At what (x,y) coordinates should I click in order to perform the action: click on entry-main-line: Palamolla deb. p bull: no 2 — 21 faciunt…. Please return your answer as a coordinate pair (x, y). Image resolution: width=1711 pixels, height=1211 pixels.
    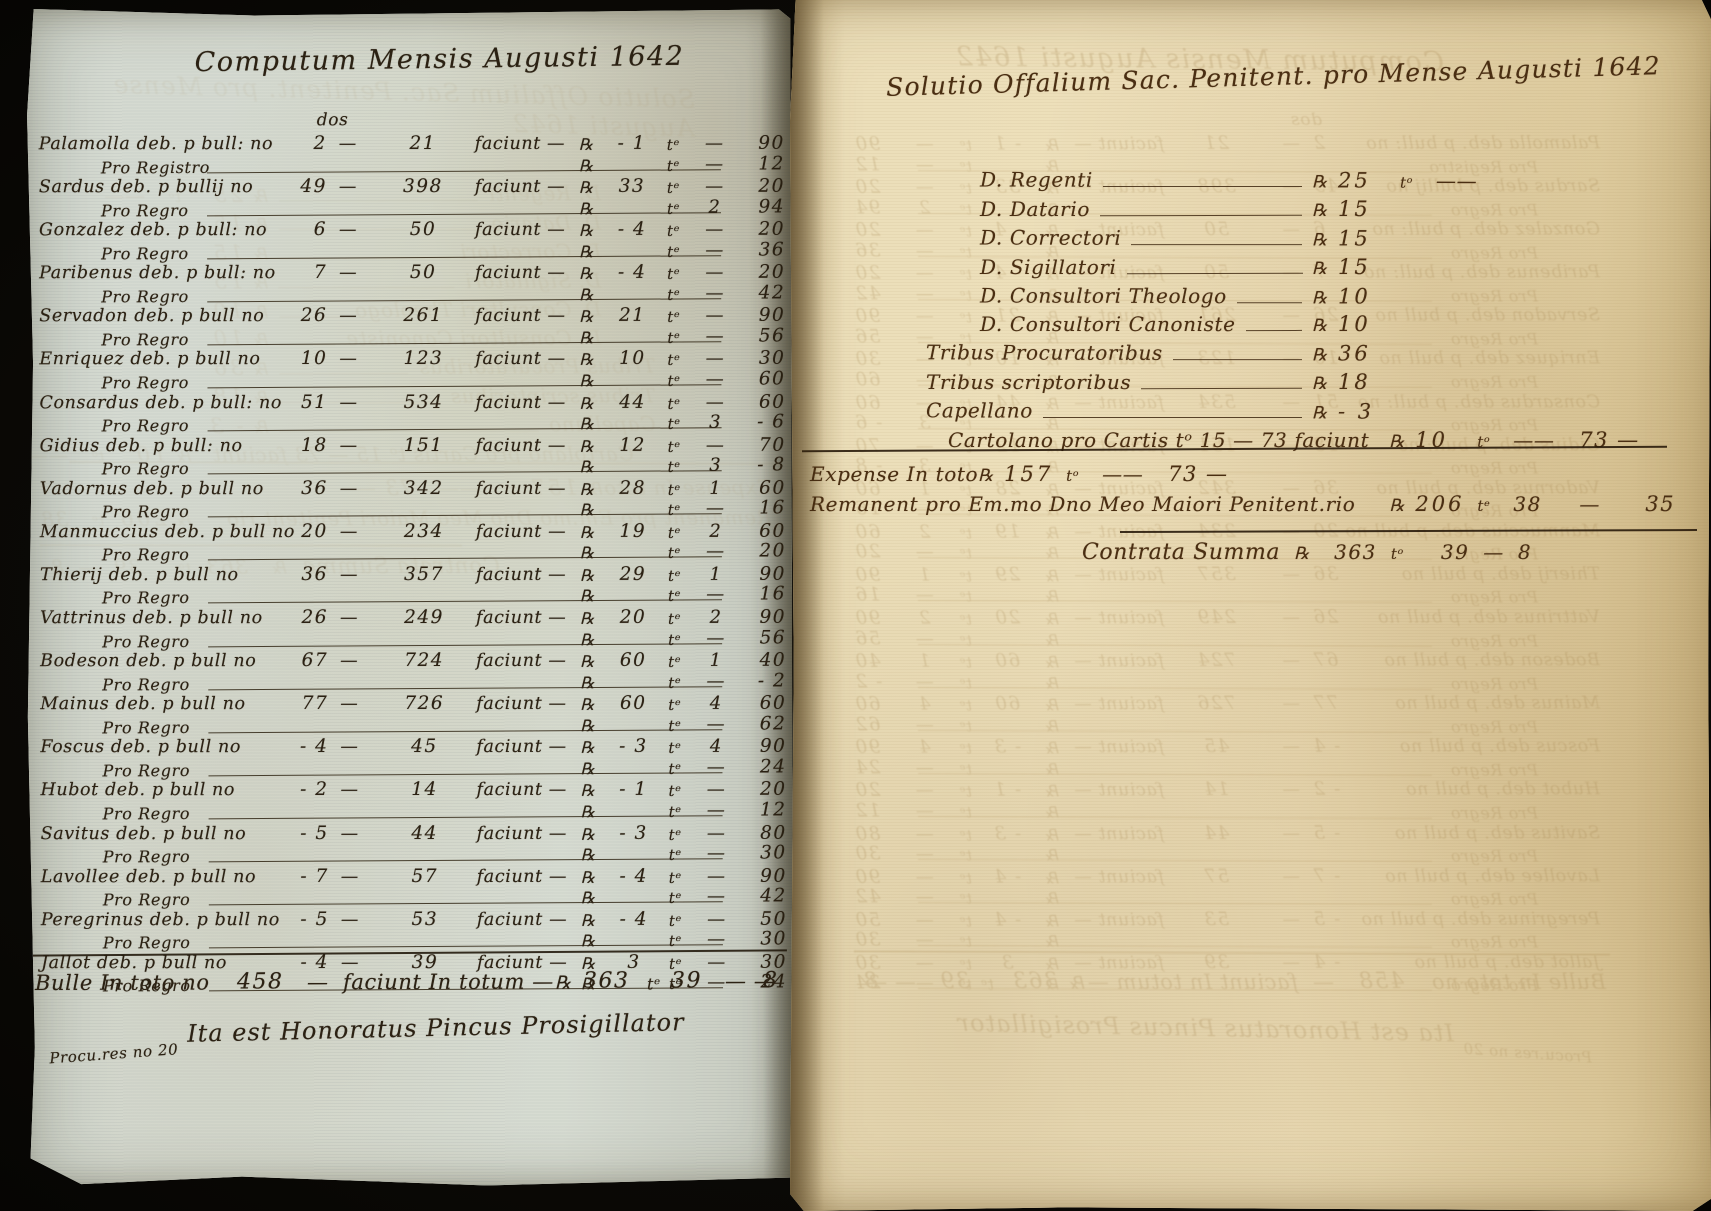
    Looking at the image, I should click on (411, 143).